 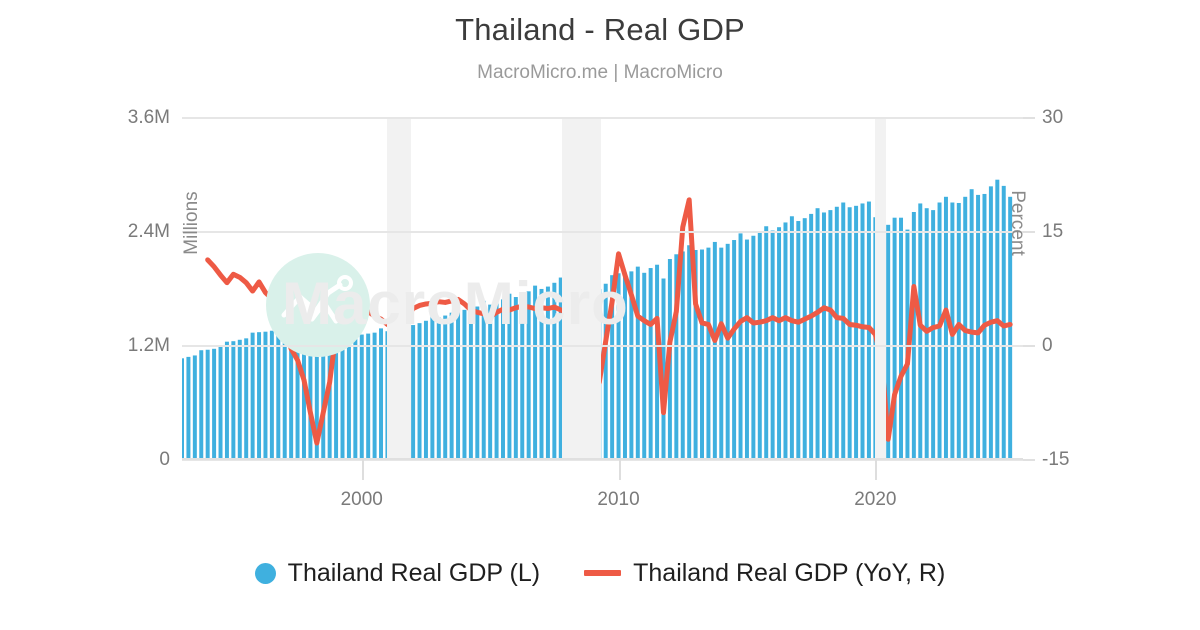 I want to click on legend-label-gdp: Thailand Real GDP (L), so click(x=414, y=572).